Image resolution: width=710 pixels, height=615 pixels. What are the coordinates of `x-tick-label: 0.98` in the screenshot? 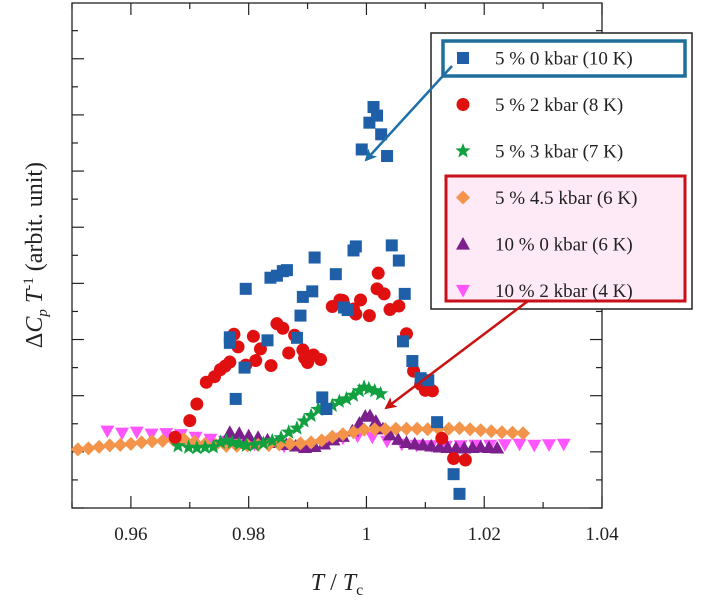 It's located at (248, 534).